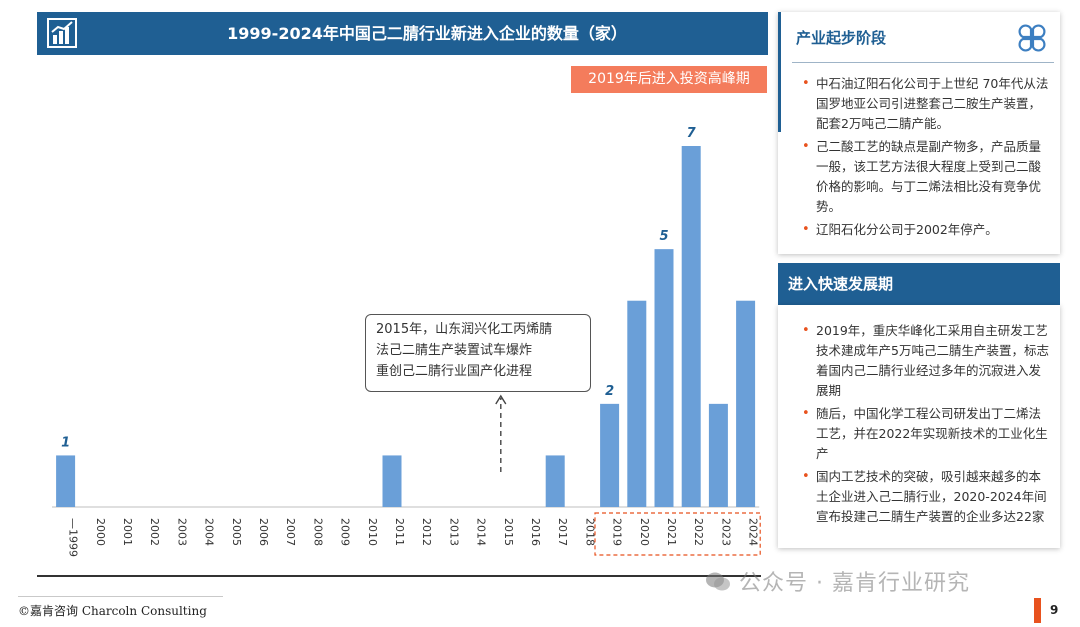 The image size is (1080, 627). Describe the element at coordinates (841, 284) in the screenshot. I see `panel-title: 进入快速发展期` at that location.